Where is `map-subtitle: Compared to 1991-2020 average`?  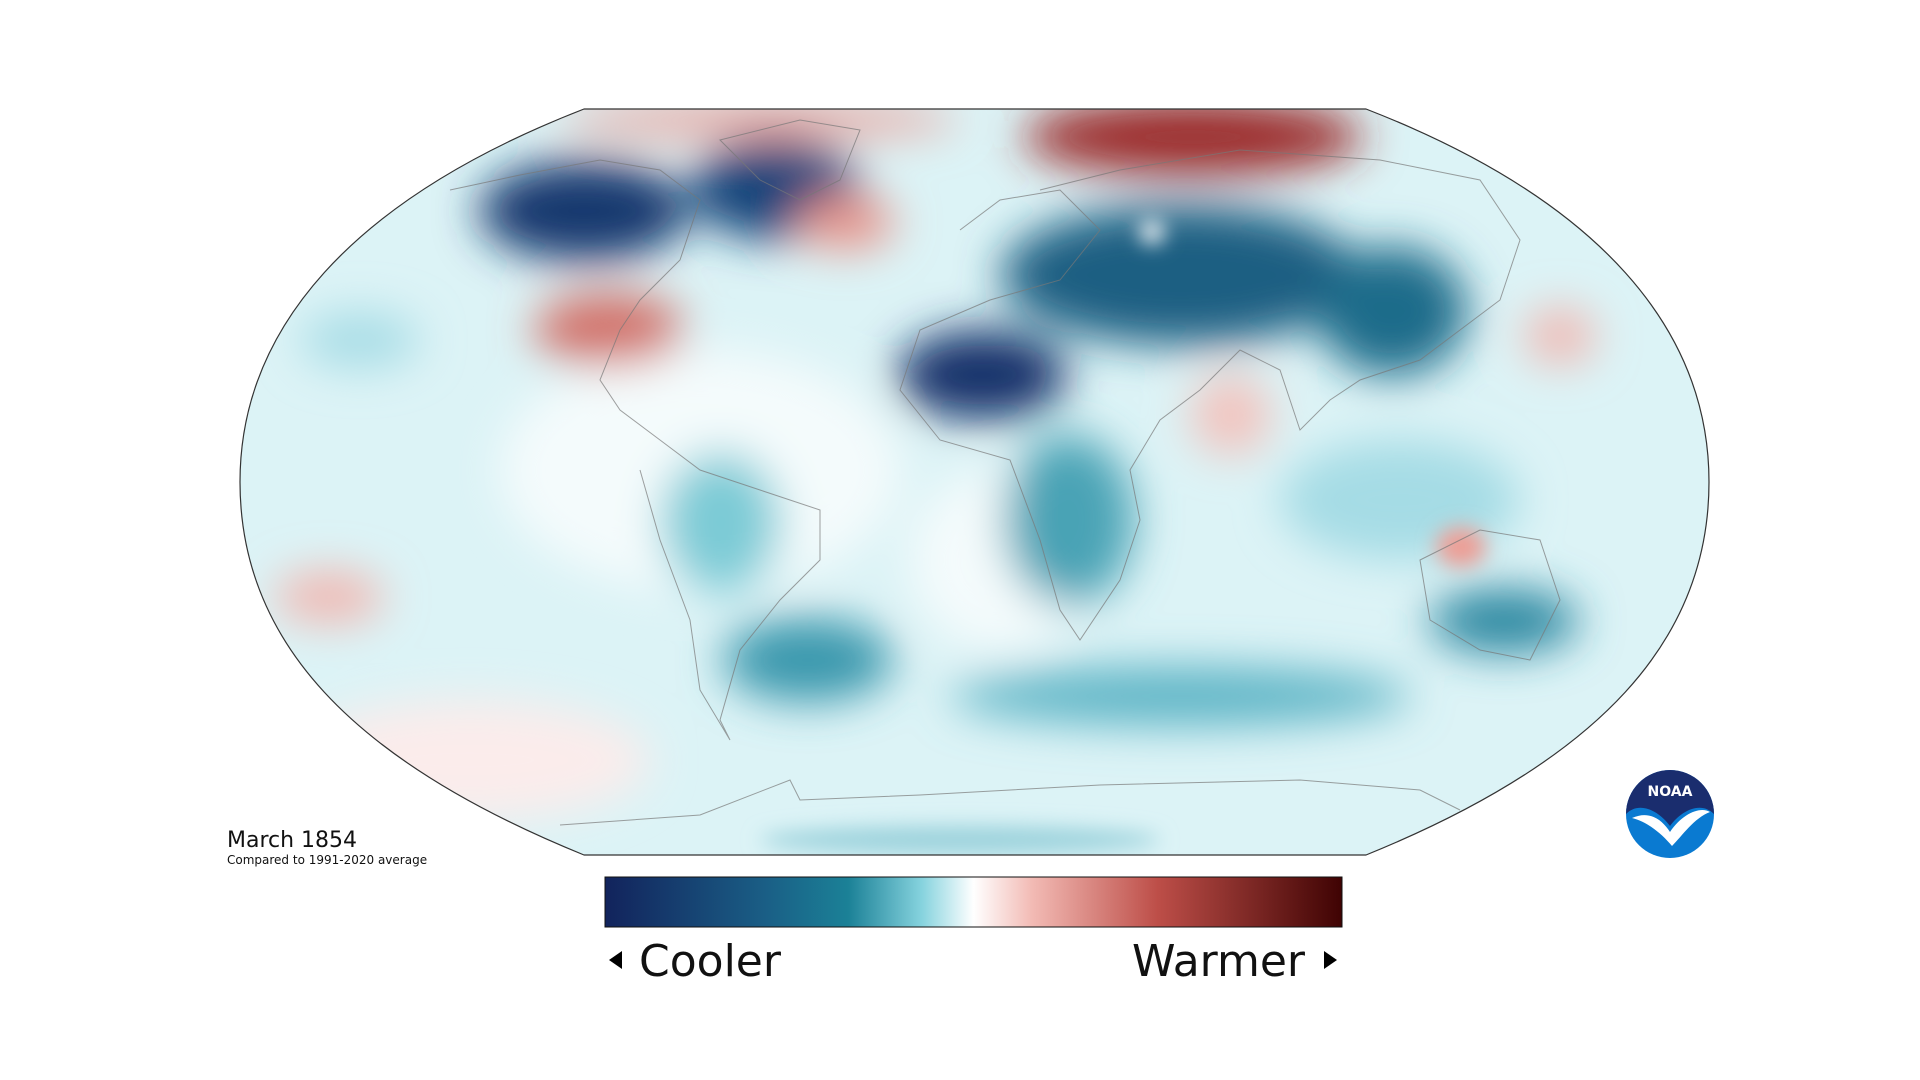 map-subtitle: Compared to 1991-2020 average is located at coordinates (327, 860).